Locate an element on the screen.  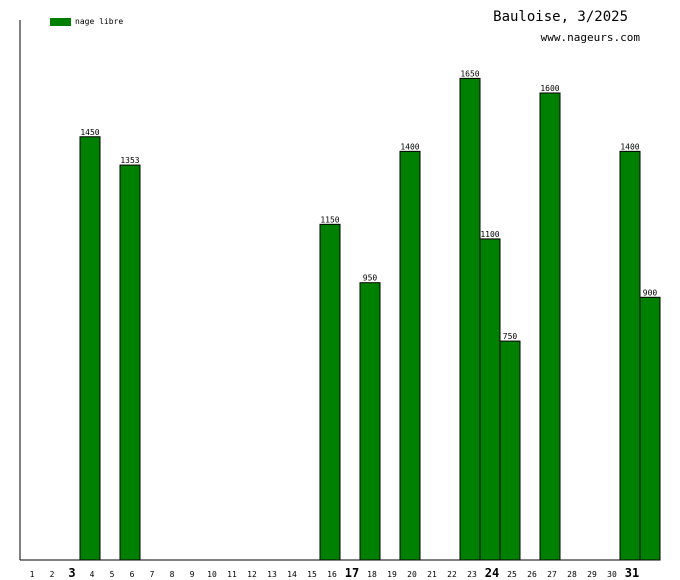
x-tick-label-21: 21 is located at coordinates (432, 574).